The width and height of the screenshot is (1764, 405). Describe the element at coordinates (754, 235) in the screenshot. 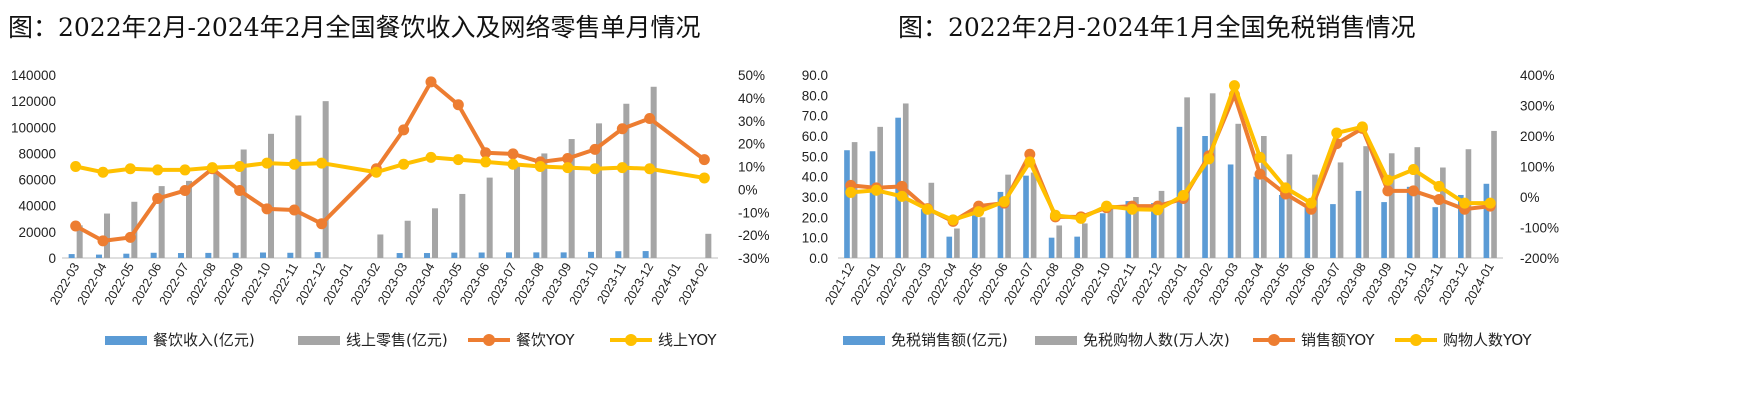

I see `right-axis-tick-label: -20%` at that location.